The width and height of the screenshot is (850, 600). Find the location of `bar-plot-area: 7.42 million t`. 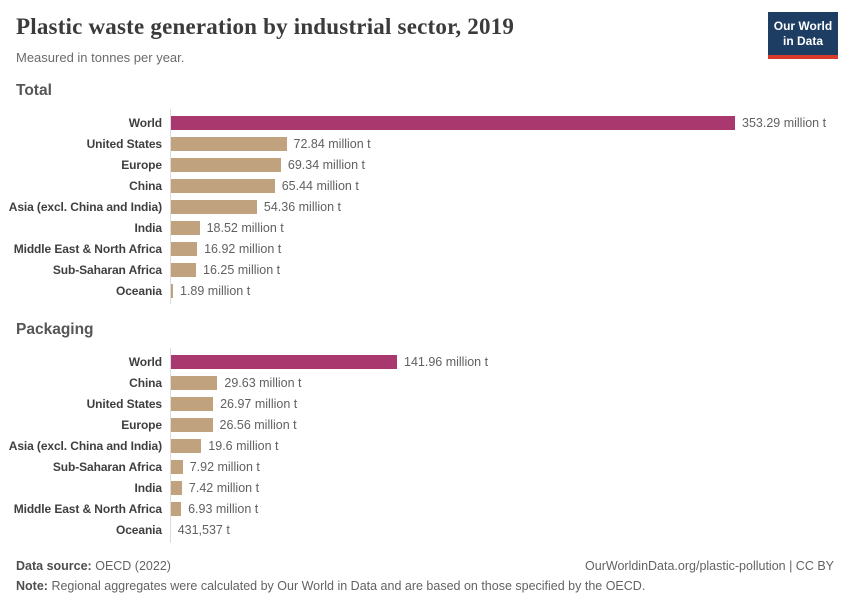

bar-plot-area: 7.42 million t is located at coordinates (502, 487).